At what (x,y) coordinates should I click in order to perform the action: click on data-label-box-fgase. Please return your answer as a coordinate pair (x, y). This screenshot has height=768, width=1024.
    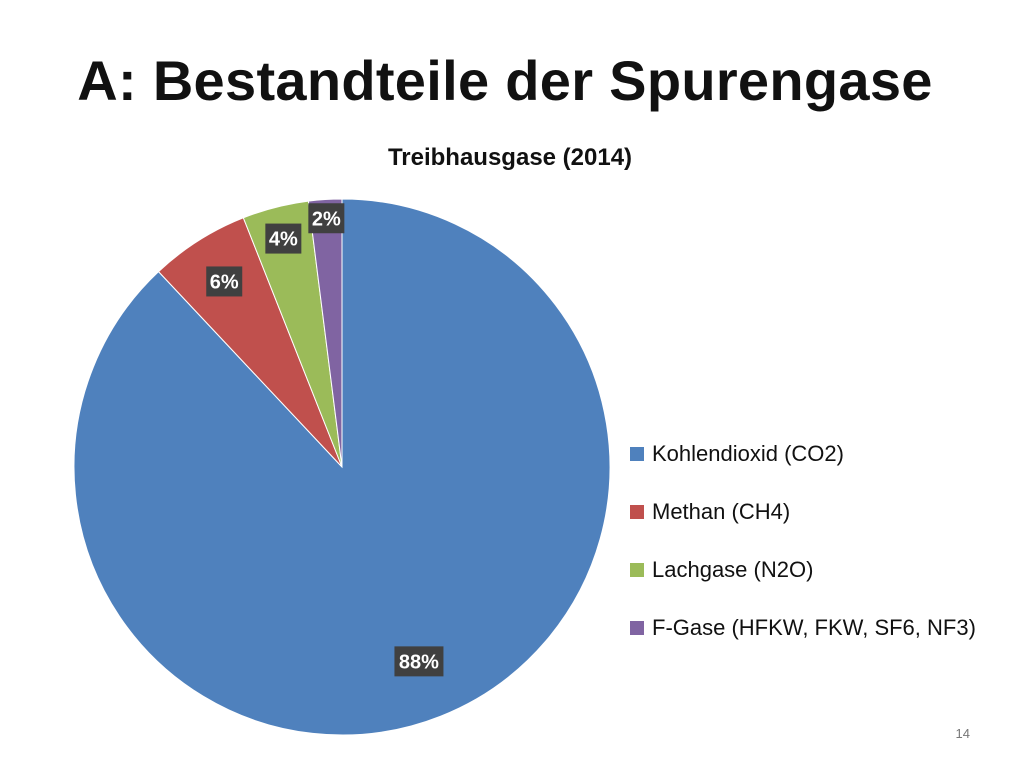
    Looking at the image, I should click on (326, 218).